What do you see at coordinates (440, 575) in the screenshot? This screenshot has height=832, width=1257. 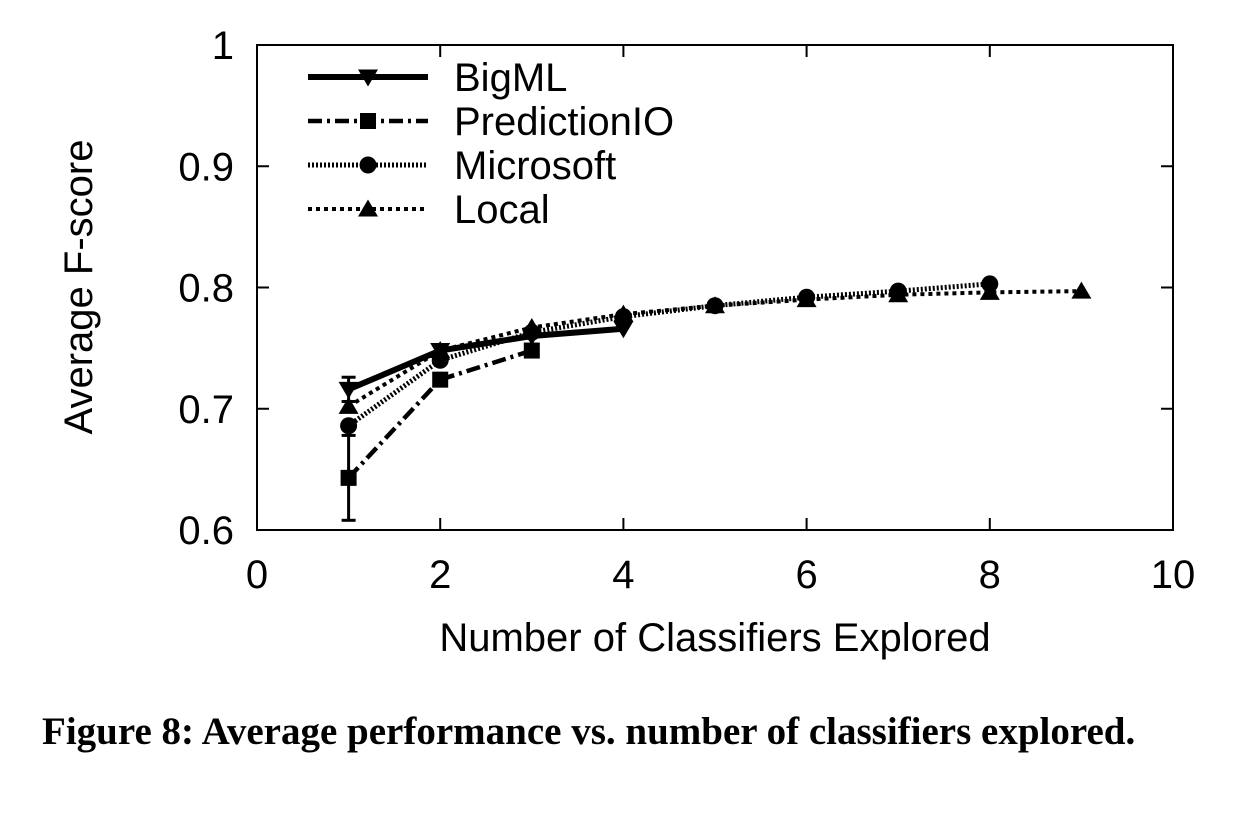 I see `x-tick-label: 2` at bounding box center [440, 575].